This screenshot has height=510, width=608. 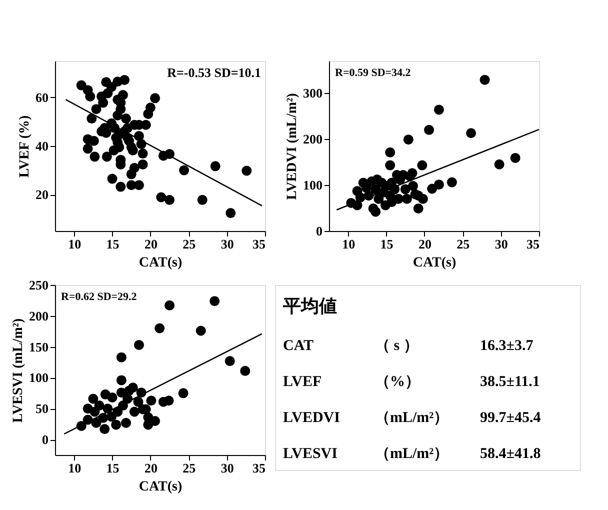 What do you see at coordinates (292, 146) in the screenshot?
I see `y-axis-title: LVEDVI (mL/m²)` at bounding box center [292, 146].